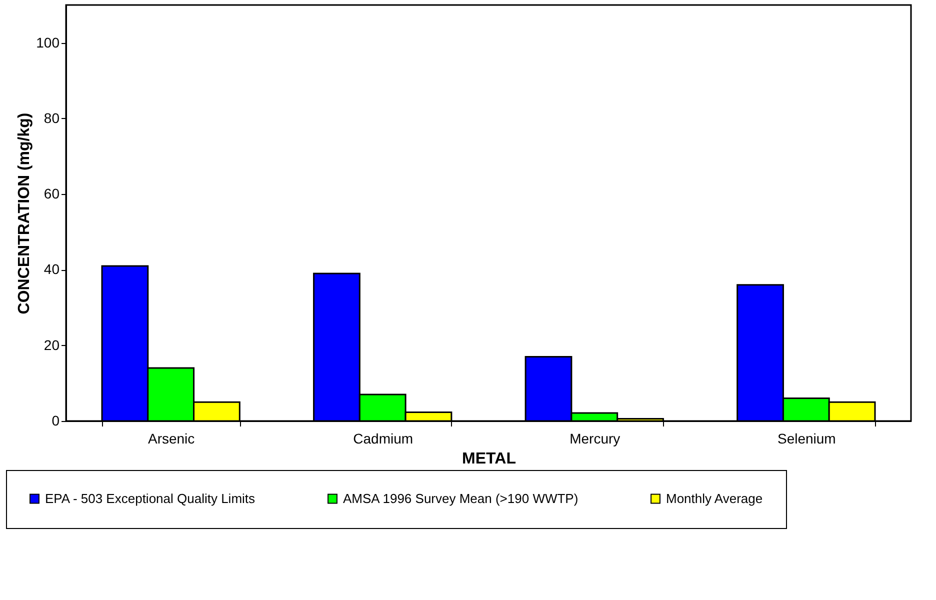  I want to click on legend-label: EPA - 503 Exceptional Quality Limits, so click(150, 498).